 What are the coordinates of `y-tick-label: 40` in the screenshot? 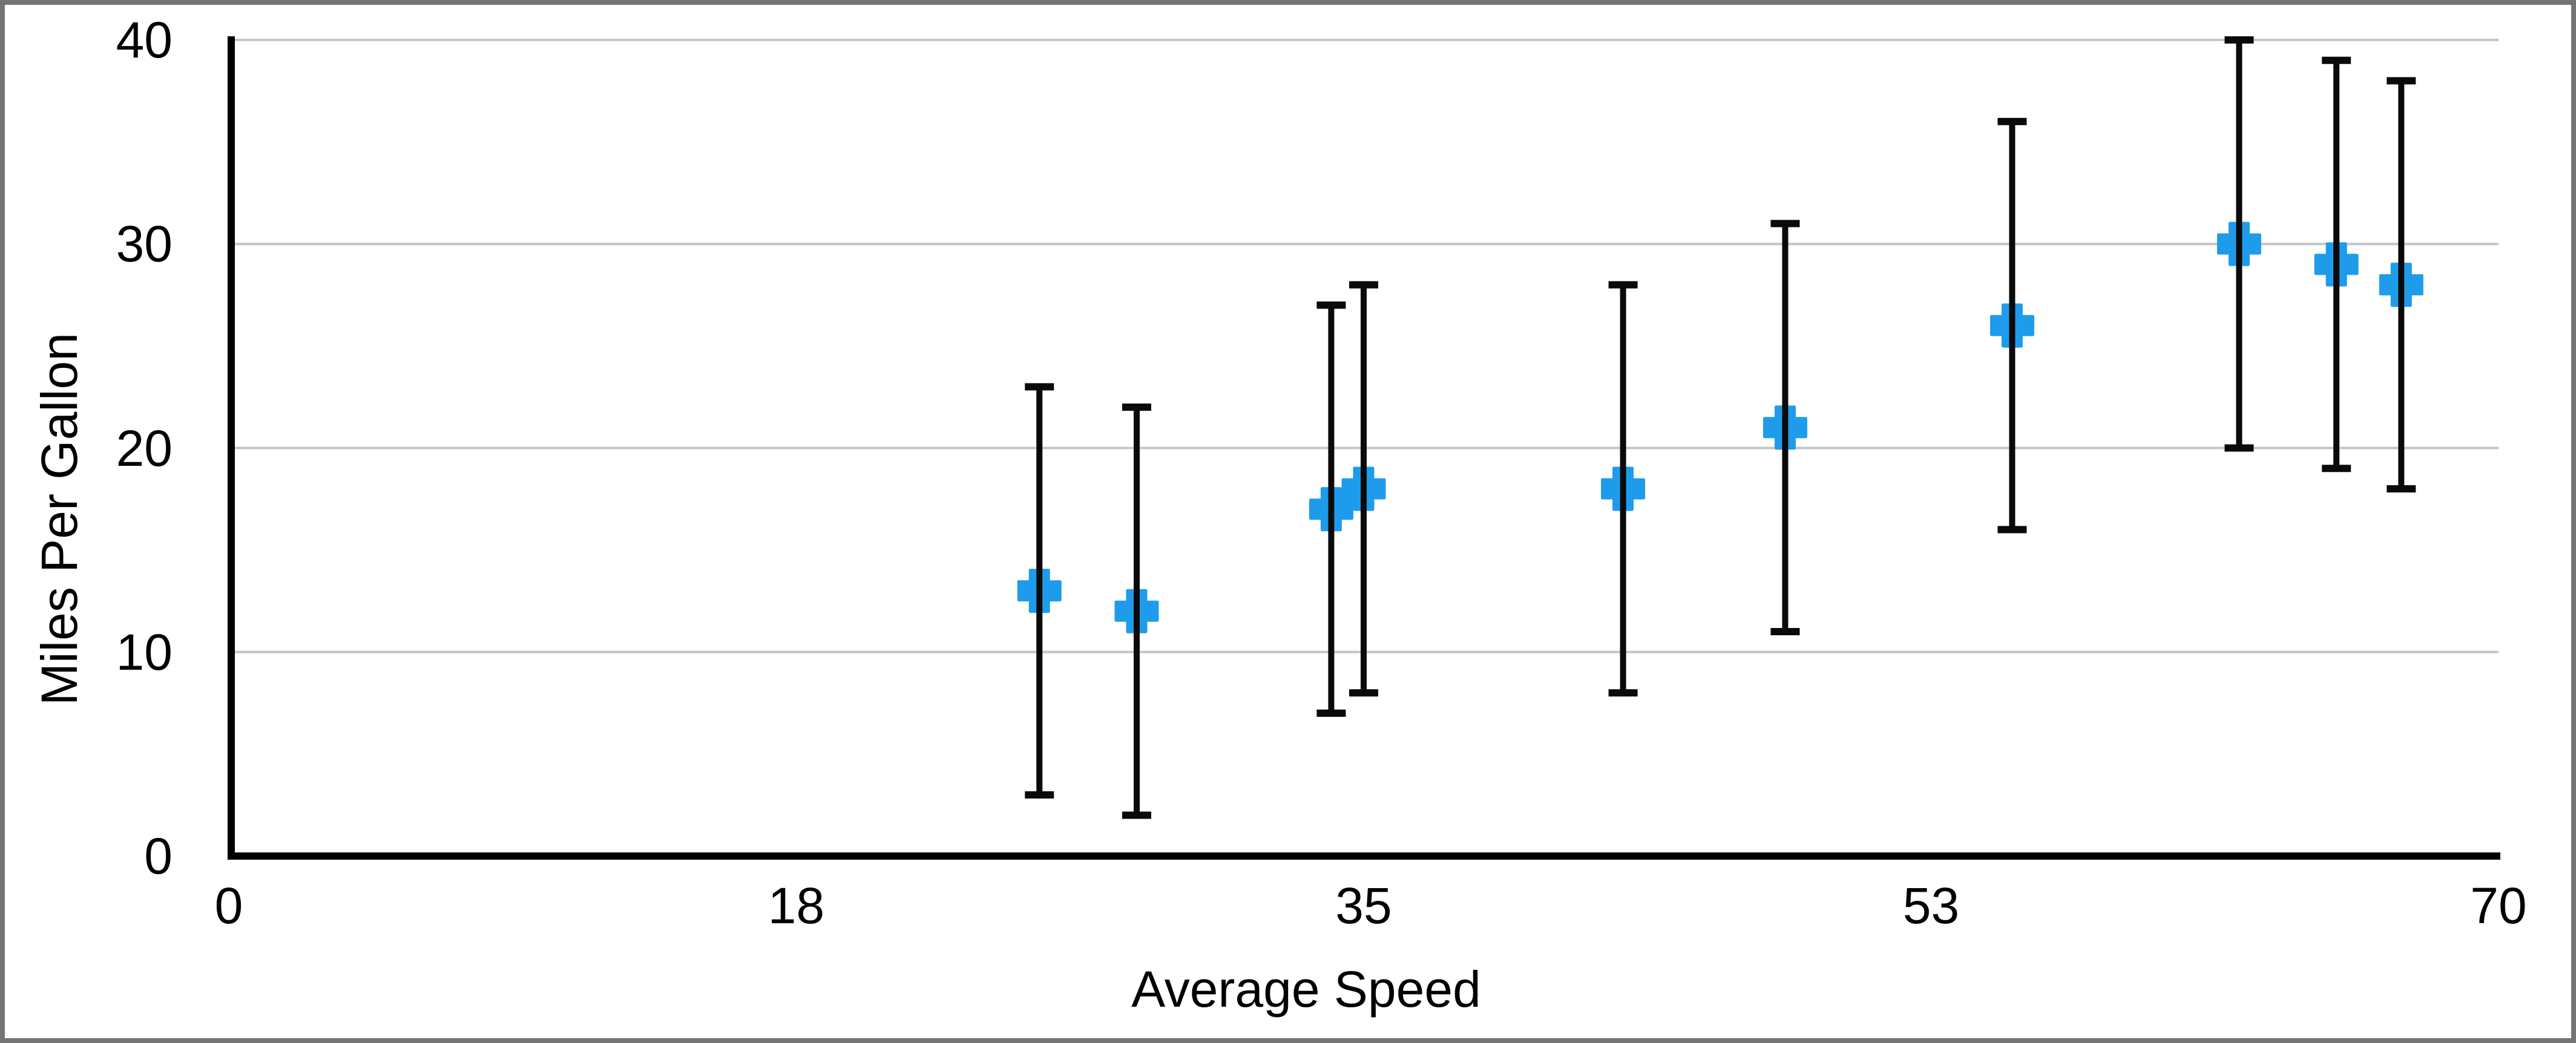 It's located at (144, 39).